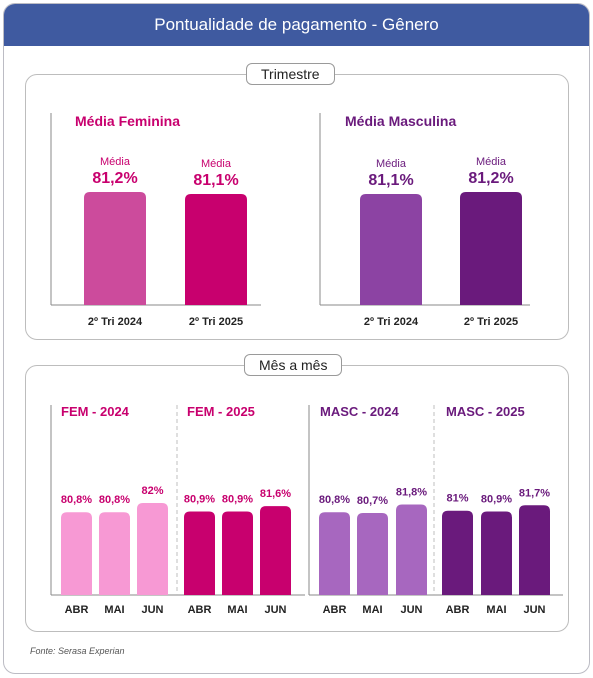 The height and width of the screenshot is (678, 593). I want to click on masc-month-value-label: 81%, so click(457, 499).